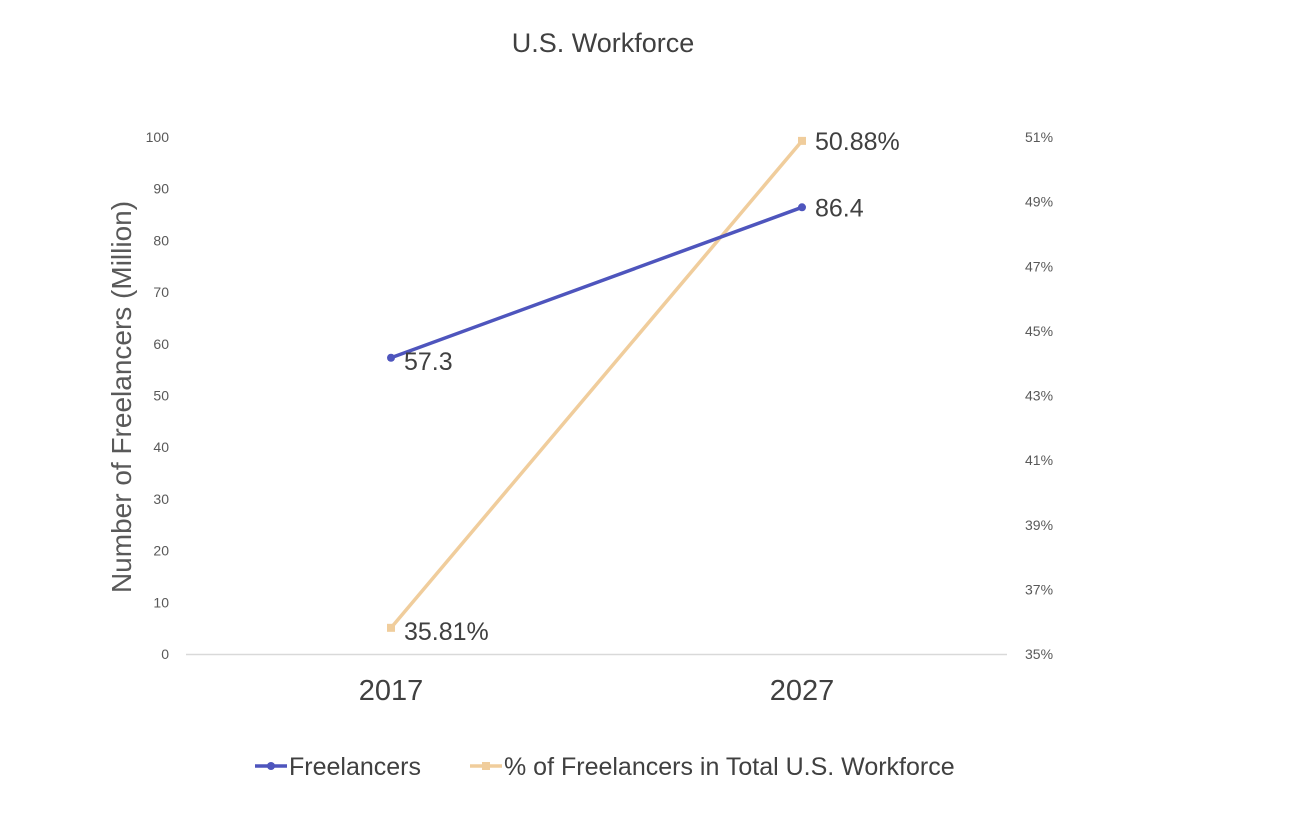 This screenshot has width=1306, height=824. What do you see at coordinates (391, 691) in the screenshot?
I see `x-tick-label: 2017` at bounding box center [391, 691].